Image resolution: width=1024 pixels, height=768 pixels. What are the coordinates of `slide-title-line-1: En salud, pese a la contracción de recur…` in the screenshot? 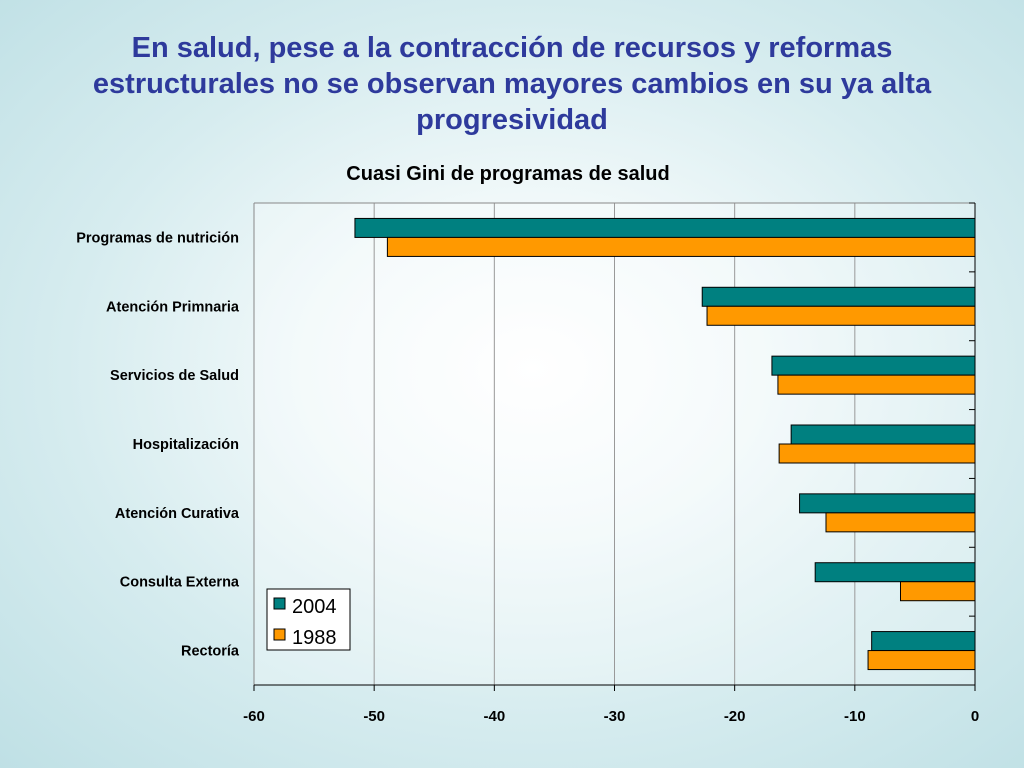 It's located at (512, 48).